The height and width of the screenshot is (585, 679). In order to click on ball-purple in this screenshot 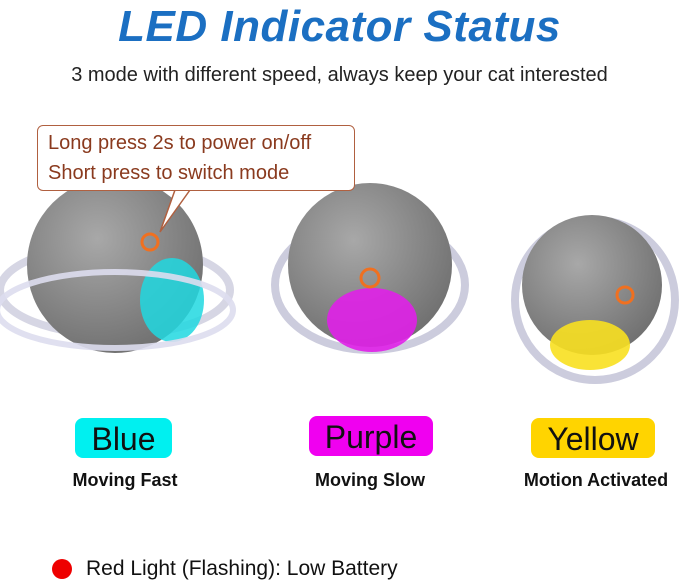, I will do `click(370, 268)`.